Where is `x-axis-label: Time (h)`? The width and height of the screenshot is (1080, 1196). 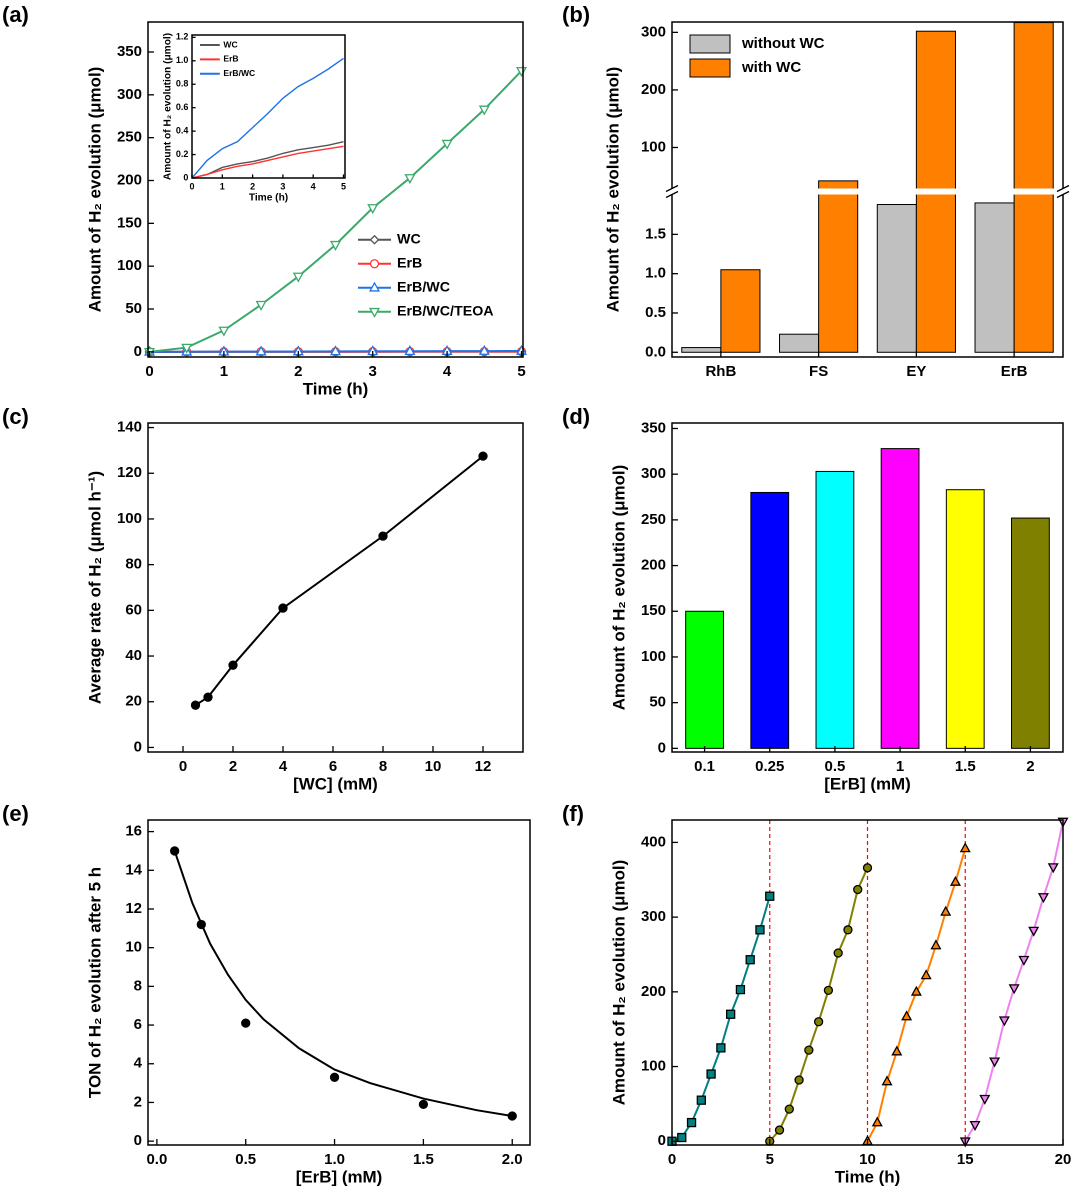
x-axis-label: Time (h) is located at coordinates (268, 197).